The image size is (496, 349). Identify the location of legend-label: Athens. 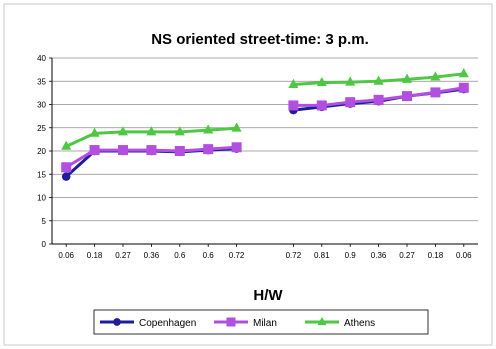
(359, 323).